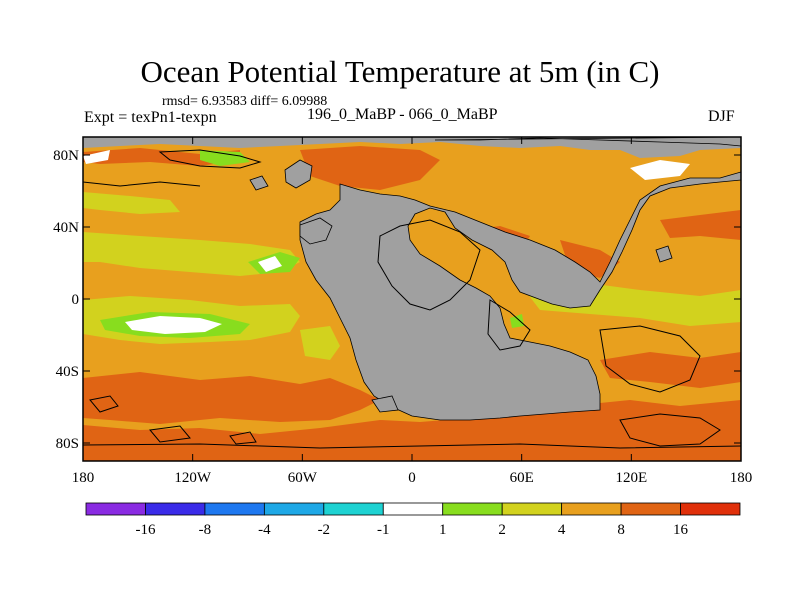 Image resolution: width=800 pixels, height=600 pixels. What do you see at coordinates (721, 116) in the screenshot?
I see `season-label: DJF` at bounding box center [721, 116].